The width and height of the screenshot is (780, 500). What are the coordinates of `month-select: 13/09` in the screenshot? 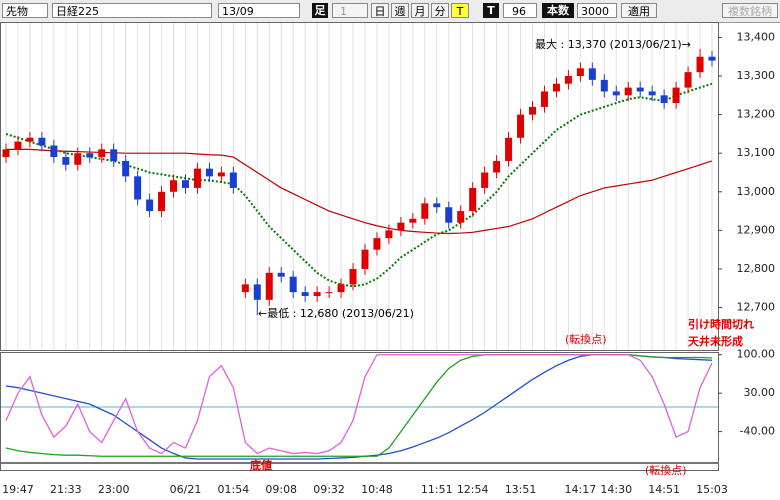 It's located at (259, 10).